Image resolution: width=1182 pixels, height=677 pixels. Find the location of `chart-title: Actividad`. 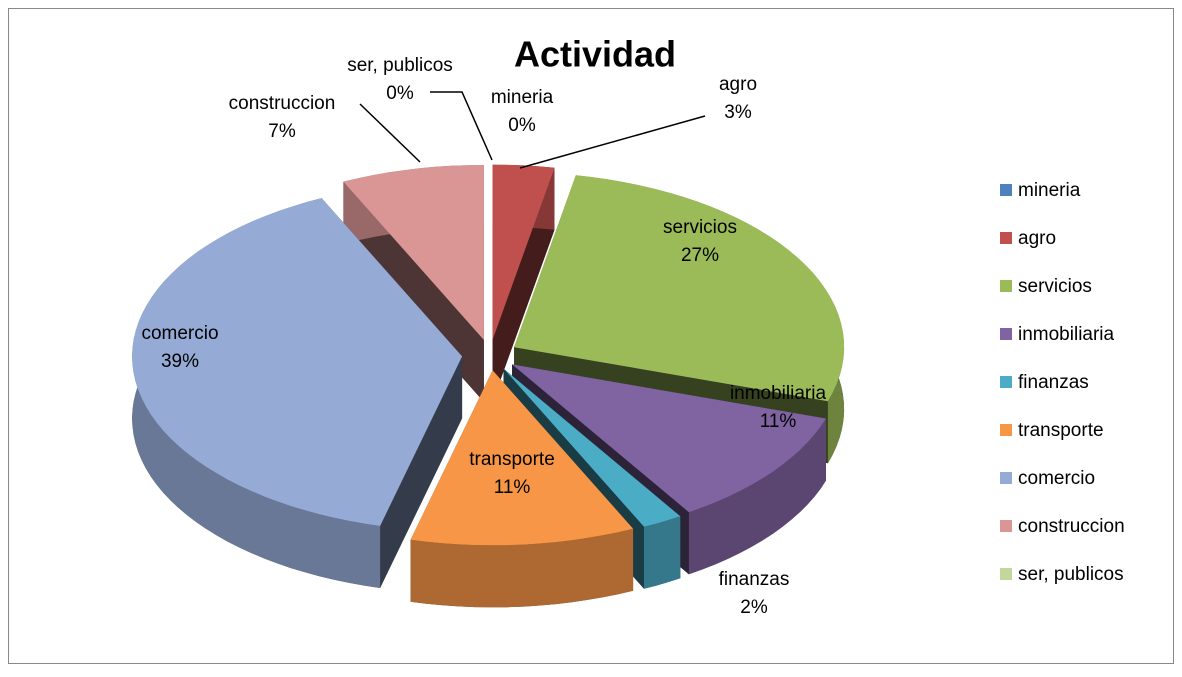

chart-title: Actividad is located at coordinates (595, 54).